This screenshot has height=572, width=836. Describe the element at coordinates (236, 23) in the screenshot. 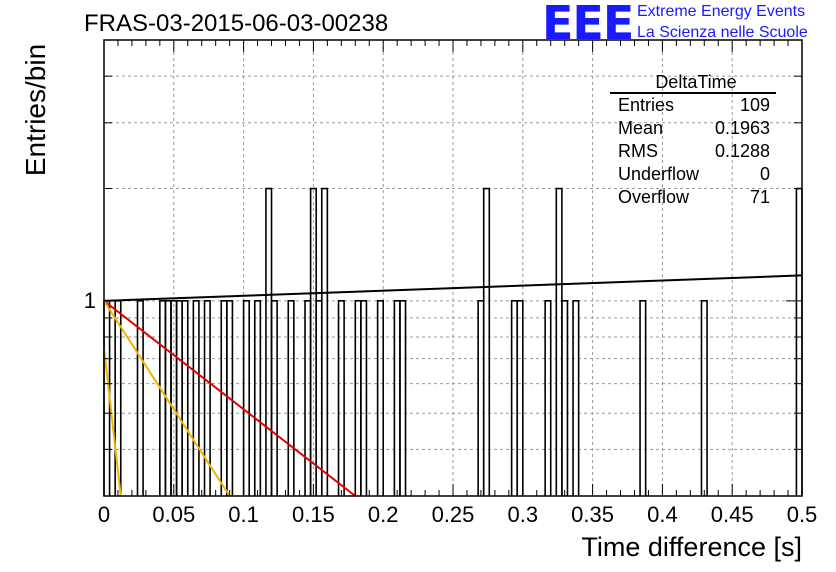

I see `plot-title: FRAS-03-2015-06-03-00238` at that location.